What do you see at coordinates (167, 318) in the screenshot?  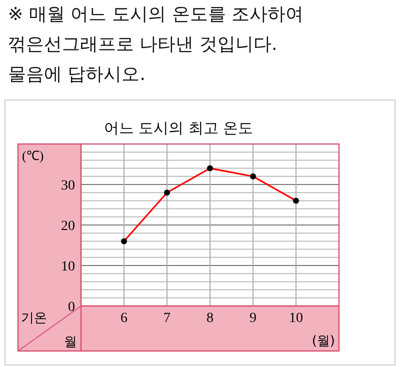 I see `x-tick-label: 7` at bounding box center [167, 318].